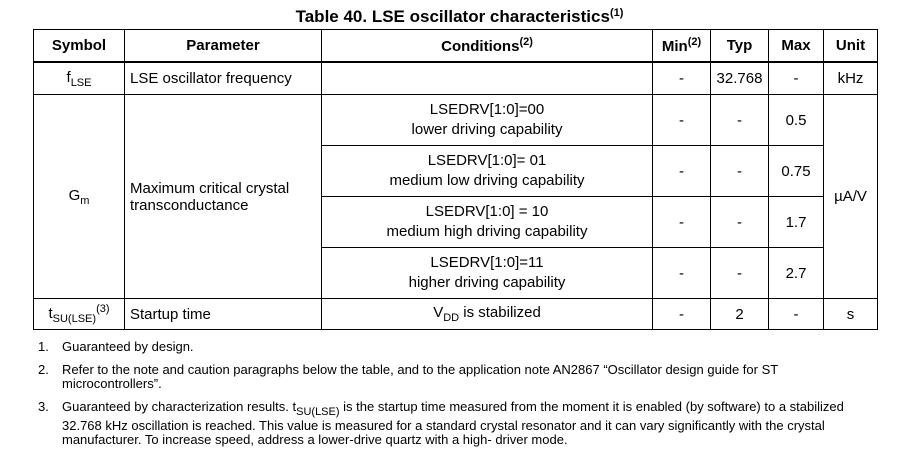 The width and height of the screenshot is (919, 463). What do you see at coordinates (43, 406) in the screenshot?
I see `footnote-3-number: 3.` at bounding box center [43, 406].